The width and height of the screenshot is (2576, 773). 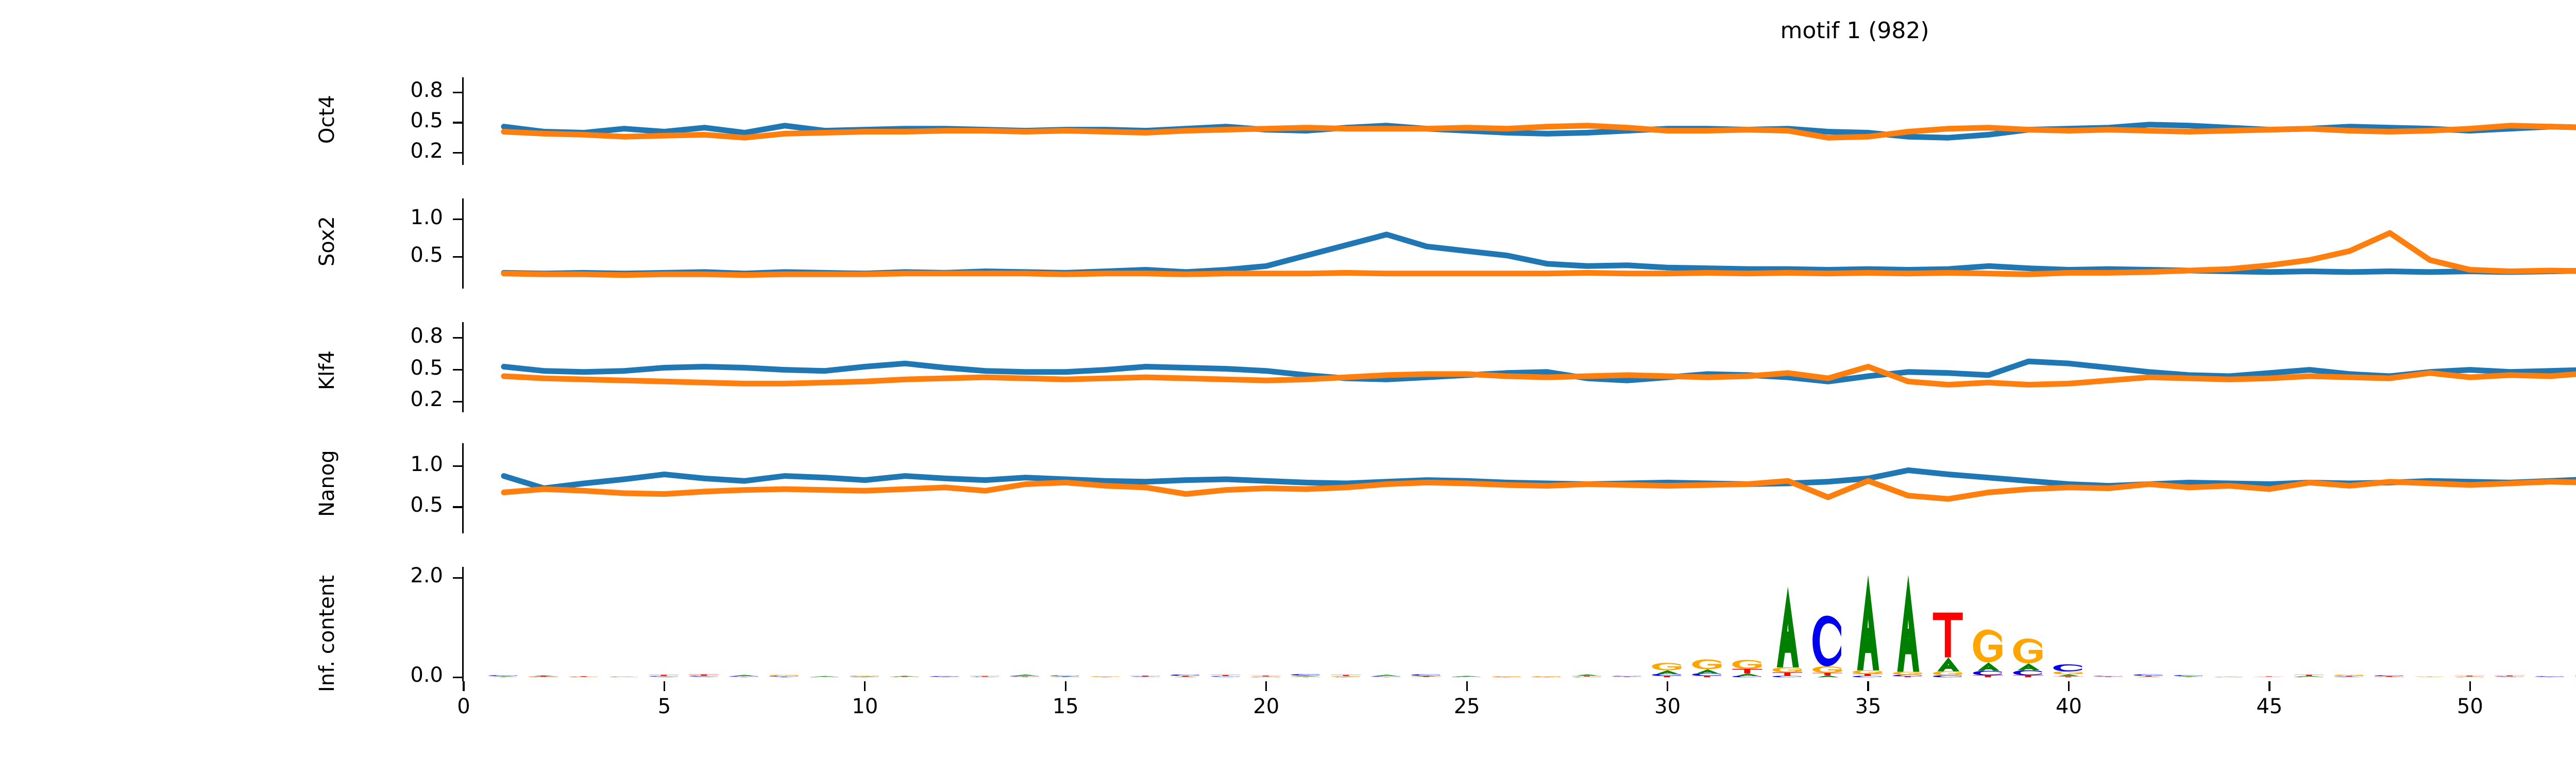 What do you see at coordinates (1517, 712) in the screenshot?
I see `x-axis: 0510152025303540455055606570` at bounding box center [1517, 712].